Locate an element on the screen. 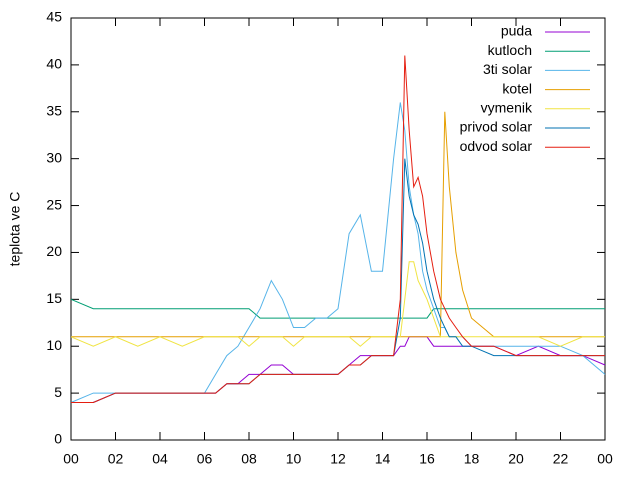  y-axis-label: teplota ve C is located at coordinates (15, 229).